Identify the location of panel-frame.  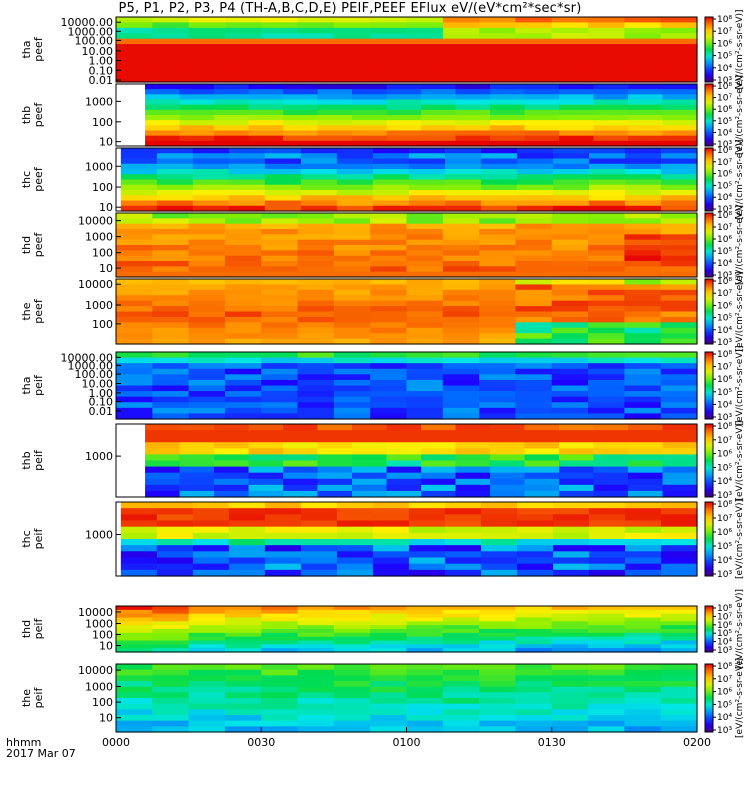
(406, 245).